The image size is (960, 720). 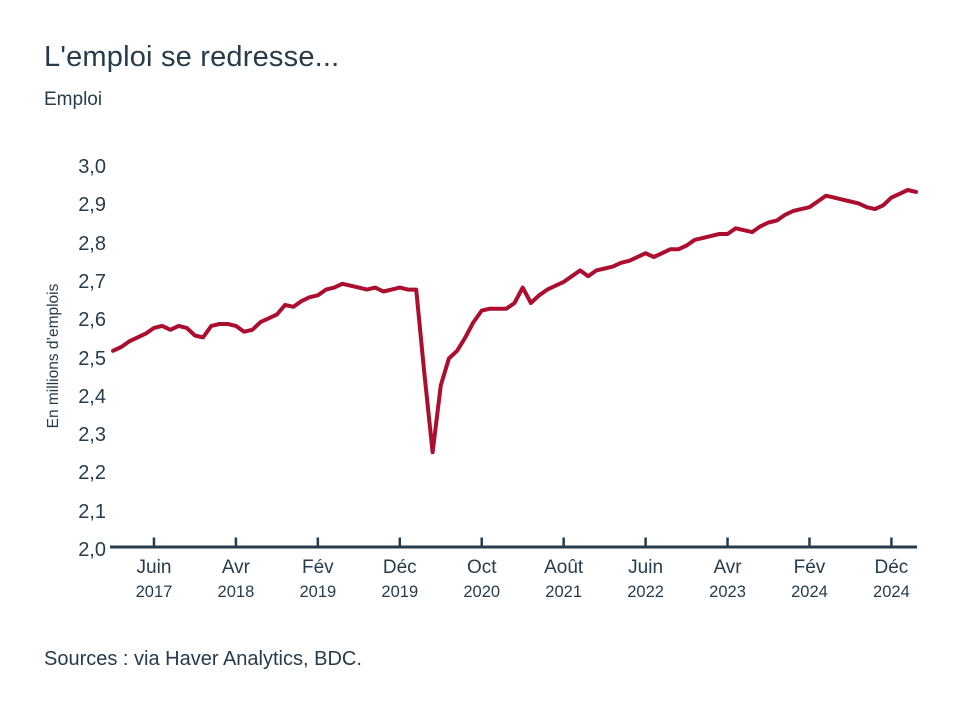 What do you see at coordinates (646, 579) in the screenshot?
I see `x-tick-label: Juin 2022` at bounding box center [646, 579].